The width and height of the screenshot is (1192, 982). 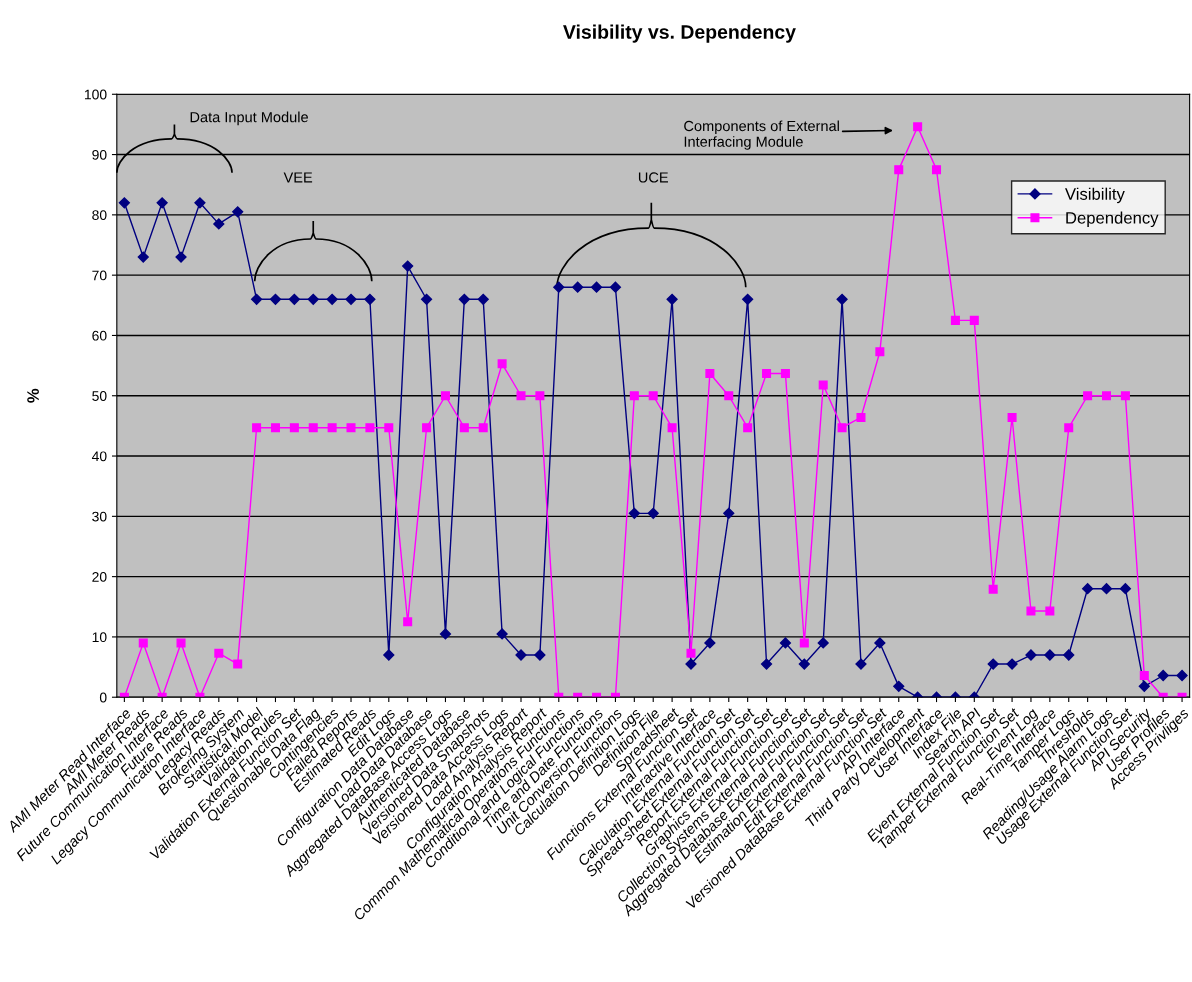 I want to click on y-tick-label: 20, so click(x=99, y=576).